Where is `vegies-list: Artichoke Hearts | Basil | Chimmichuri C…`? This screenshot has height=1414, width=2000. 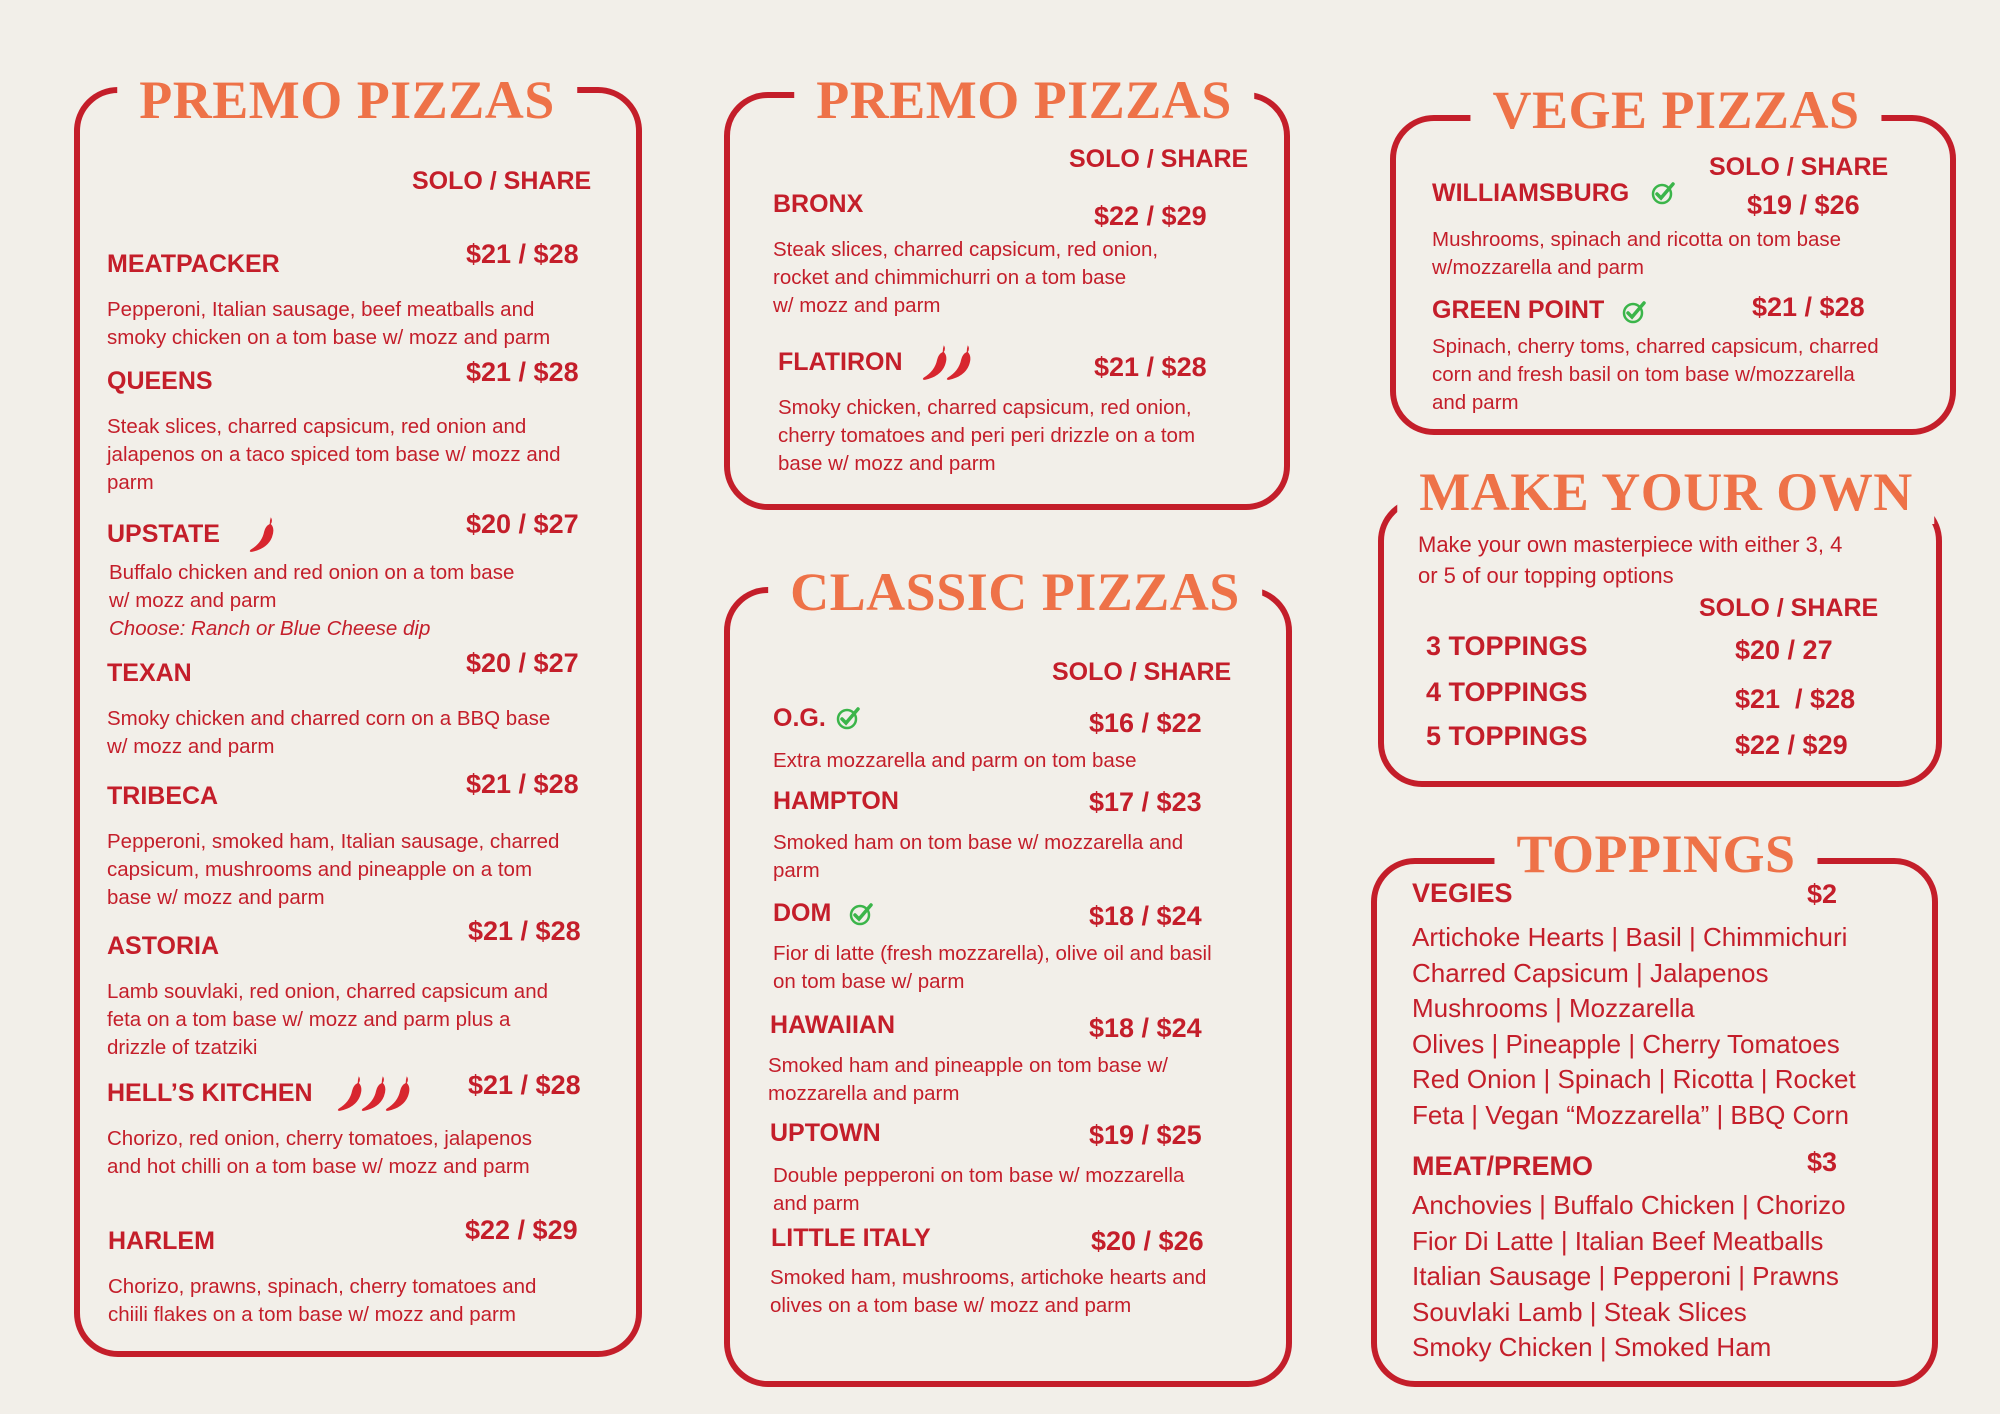
vegies-list: Artichoke Hearts | Basil | Chimmichuri C… is located at coordinates (1634, 1026).